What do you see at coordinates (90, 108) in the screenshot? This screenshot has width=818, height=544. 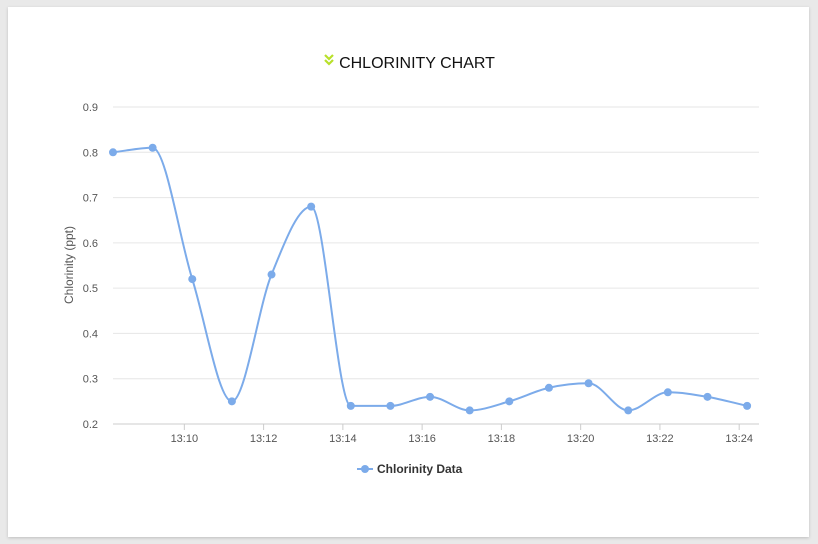 I see `y-tick-label: 0.9` at bounding box center [90, 108].